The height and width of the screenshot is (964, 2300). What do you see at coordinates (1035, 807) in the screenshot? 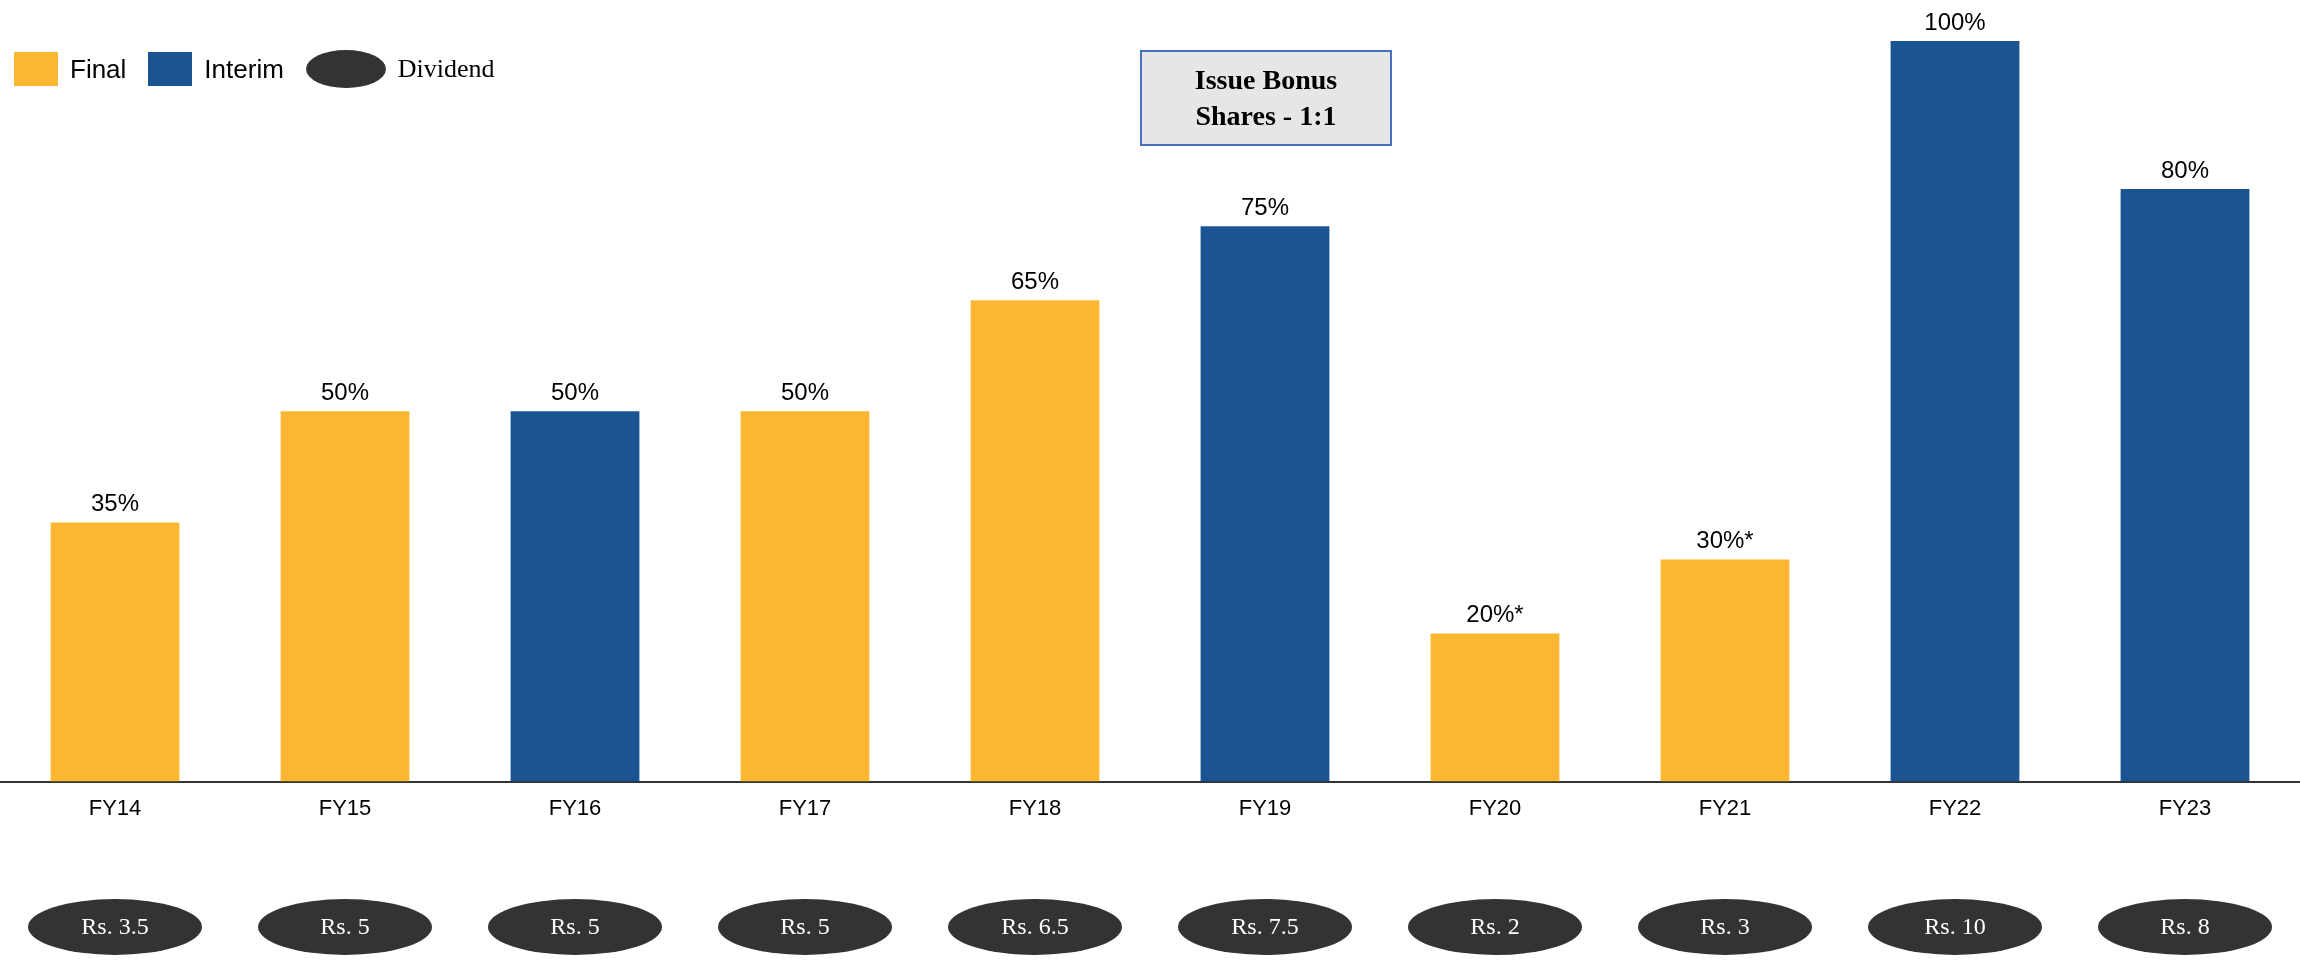
I see `x-tick-label: FY18` at bounding box center [1035, 807].